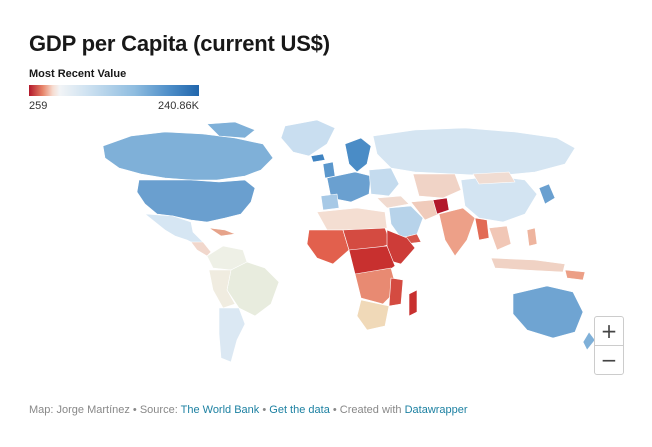 This screenshot has height=447, width=652. I want to click on map-credit: Map: Jorge Martínez, so click(79, 410).